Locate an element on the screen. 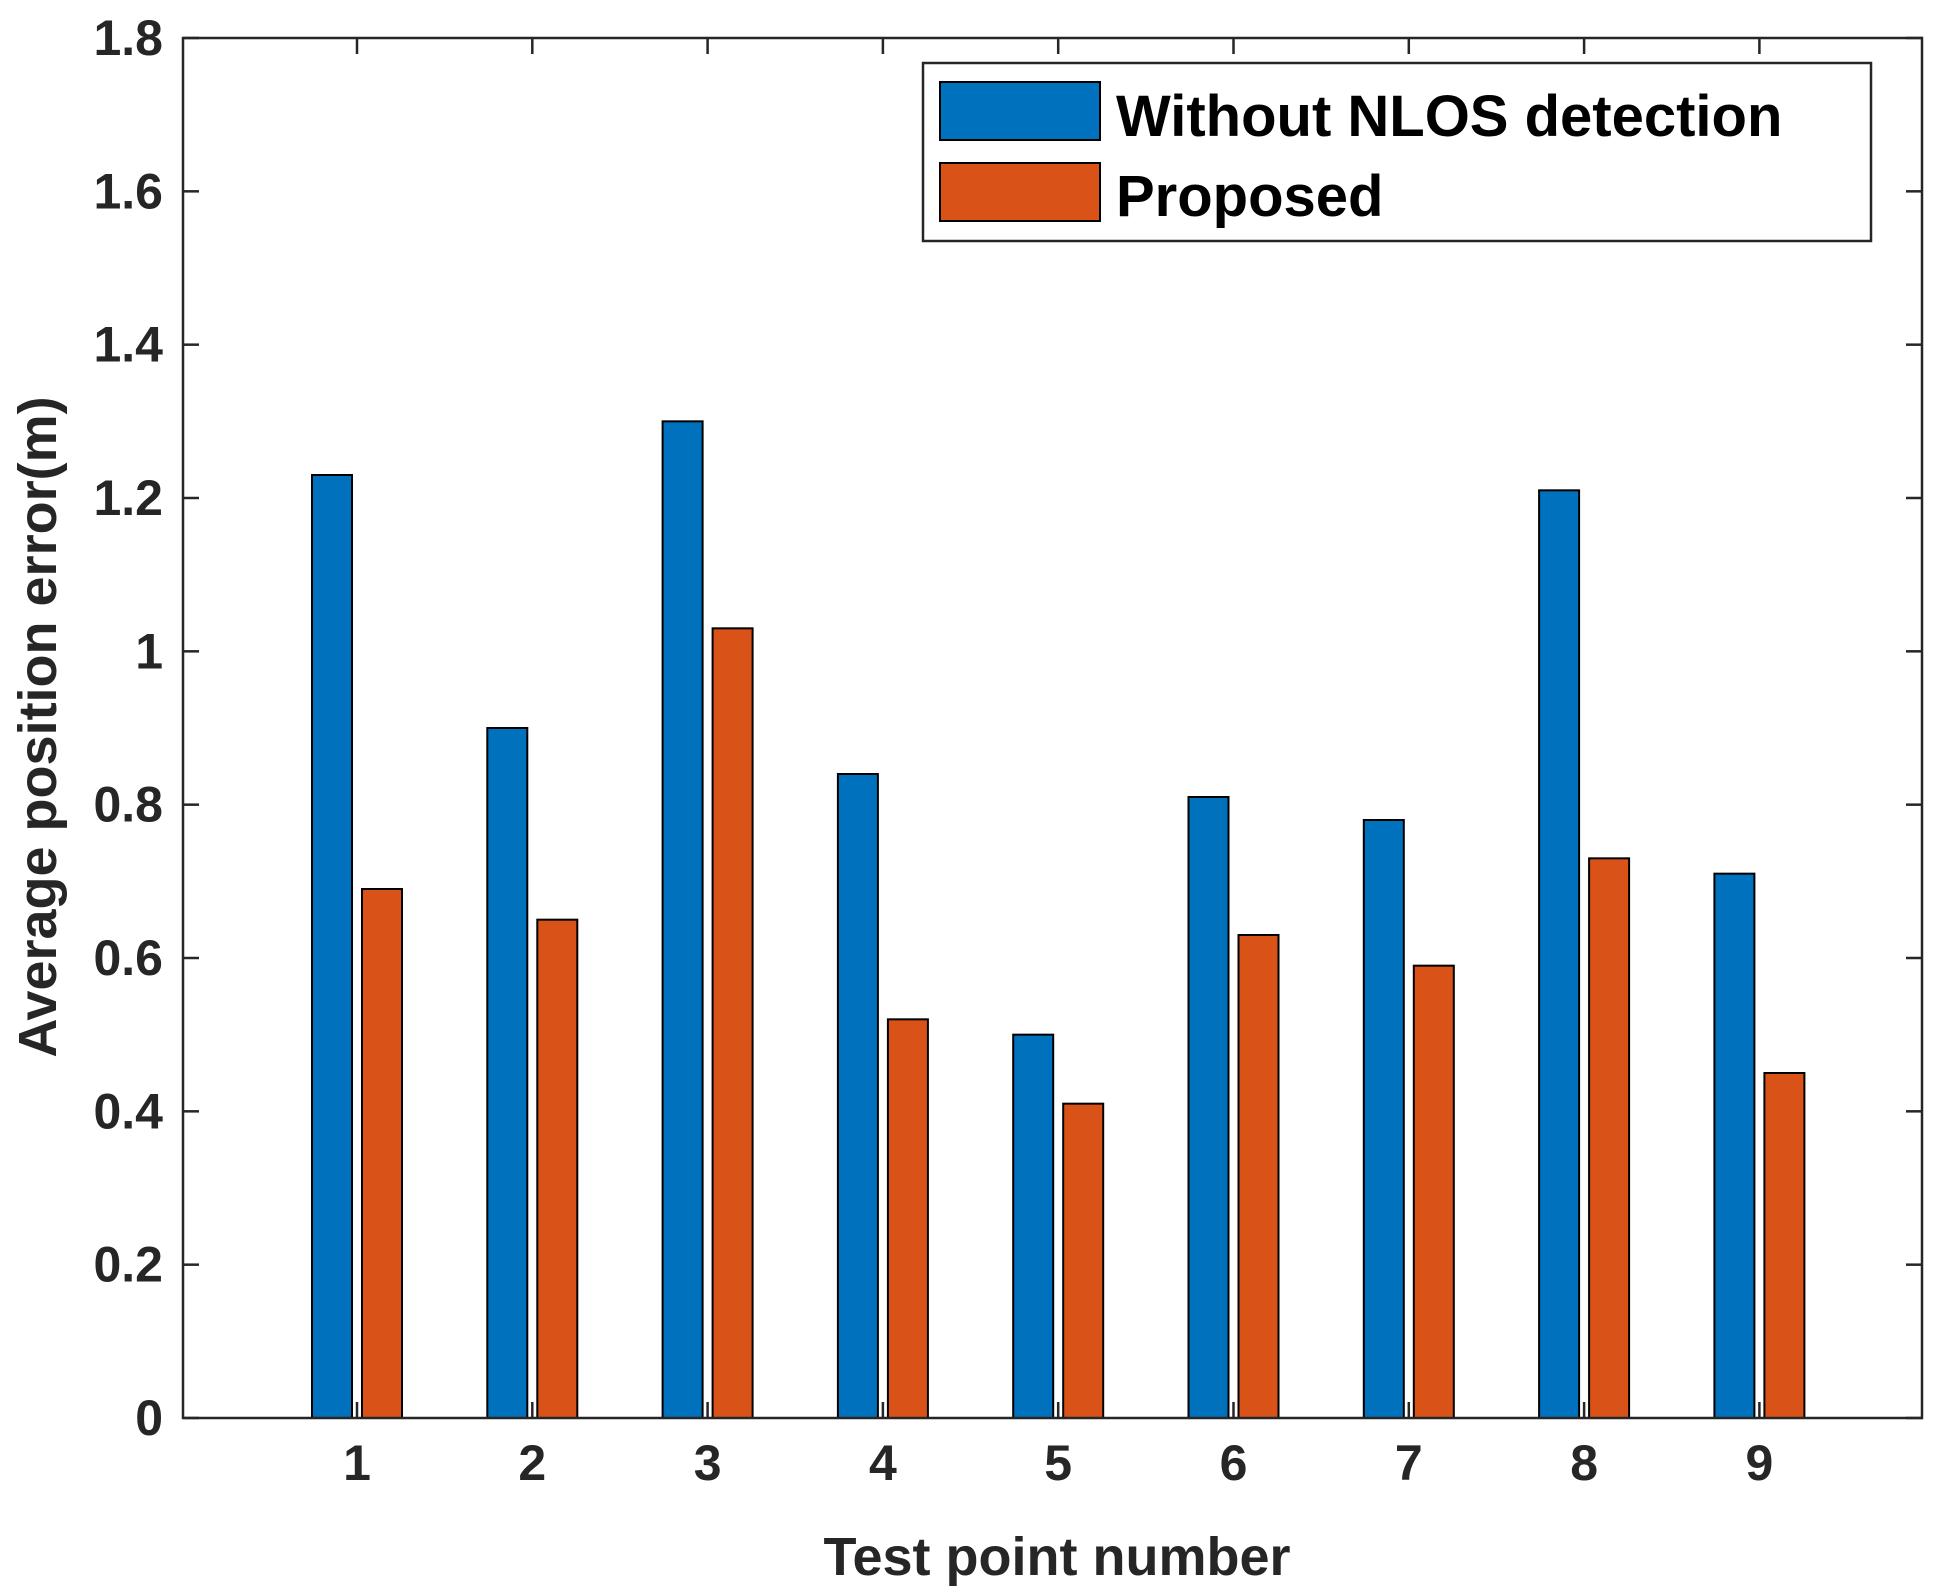 This screenshot has height=1587, width=1952. x-axis-title: Test point number is located at coordinates (1057, 1557).